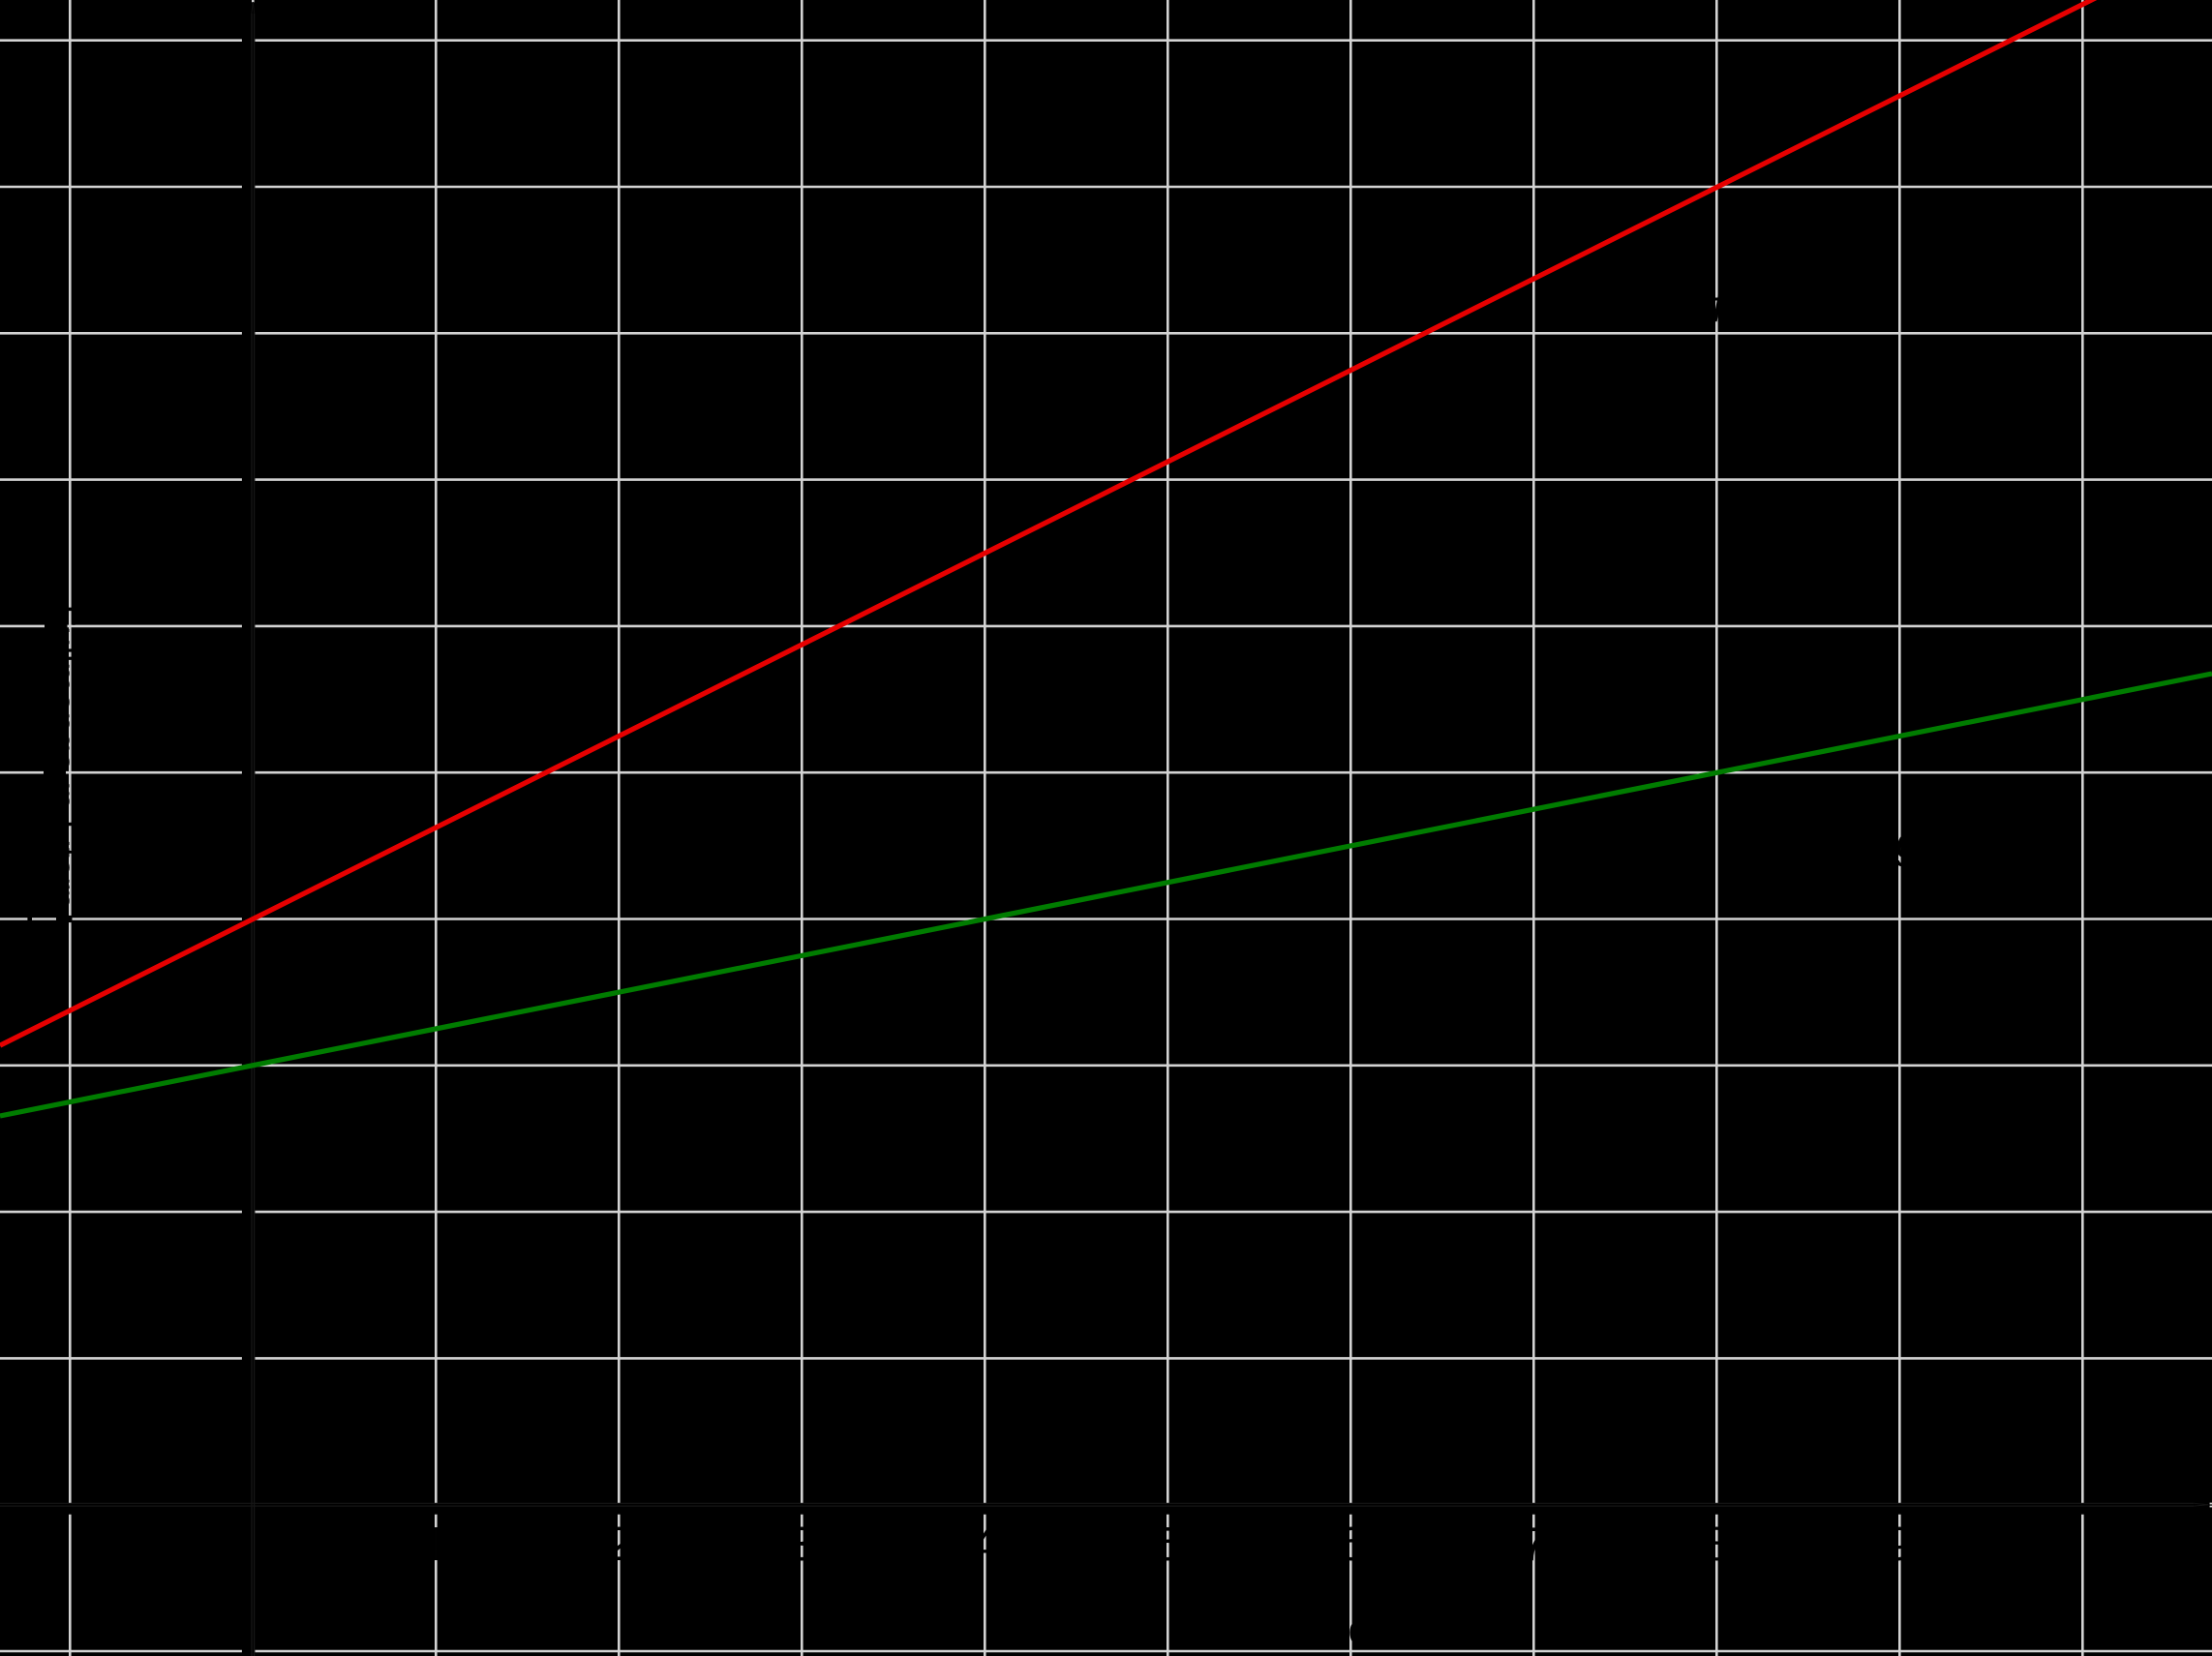  Describe the element at coordinates (1717, 1545) in the screenshot. I see `svg-text: 8` at that location.